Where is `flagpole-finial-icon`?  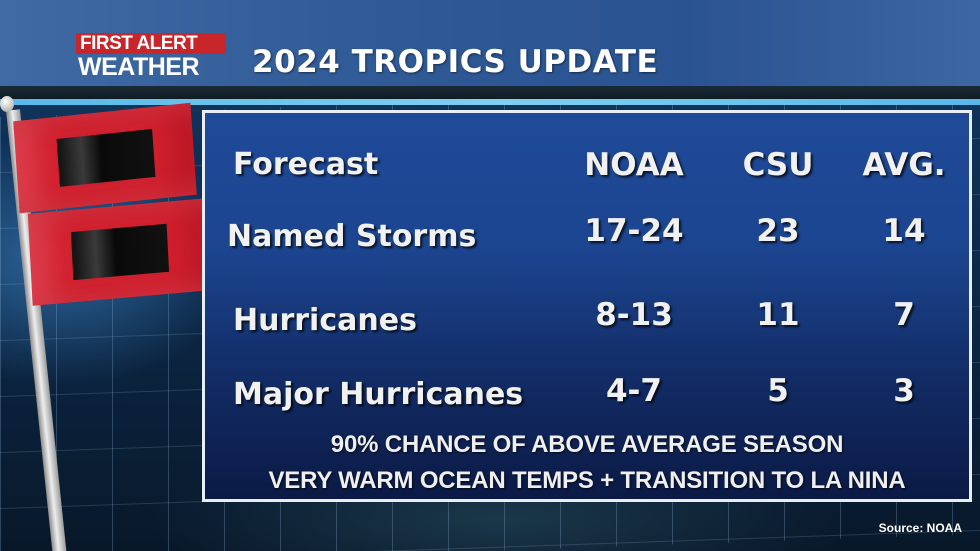 flagpole-finial-icon is located at coordinates (7, 104).